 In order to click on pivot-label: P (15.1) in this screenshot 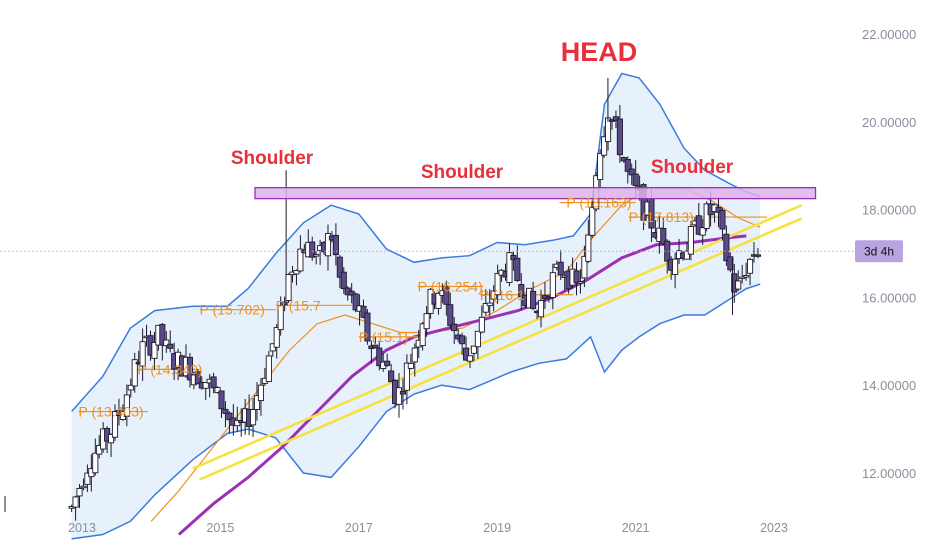, I will do `click(384, 337)`.